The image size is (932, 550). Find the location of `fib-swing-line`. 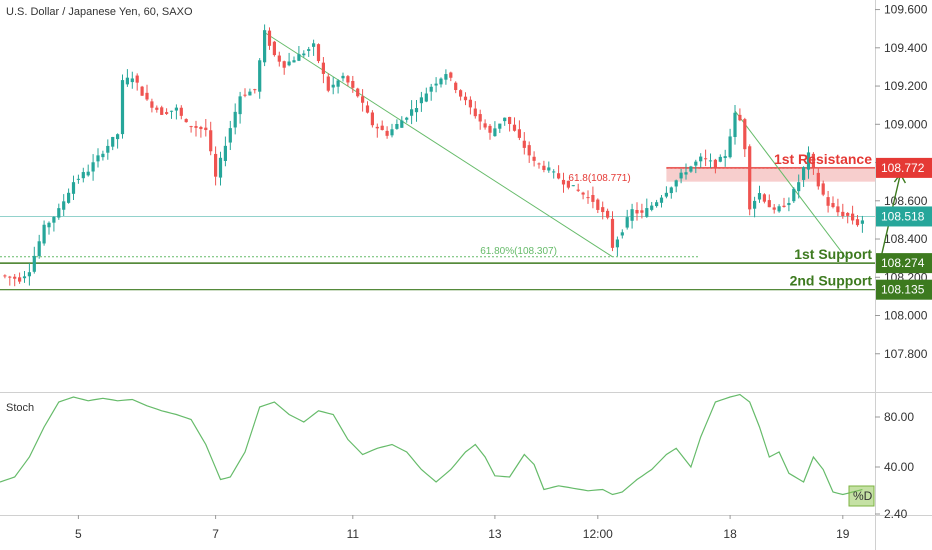

fib-swing-line is located at coordinates (791, 185).